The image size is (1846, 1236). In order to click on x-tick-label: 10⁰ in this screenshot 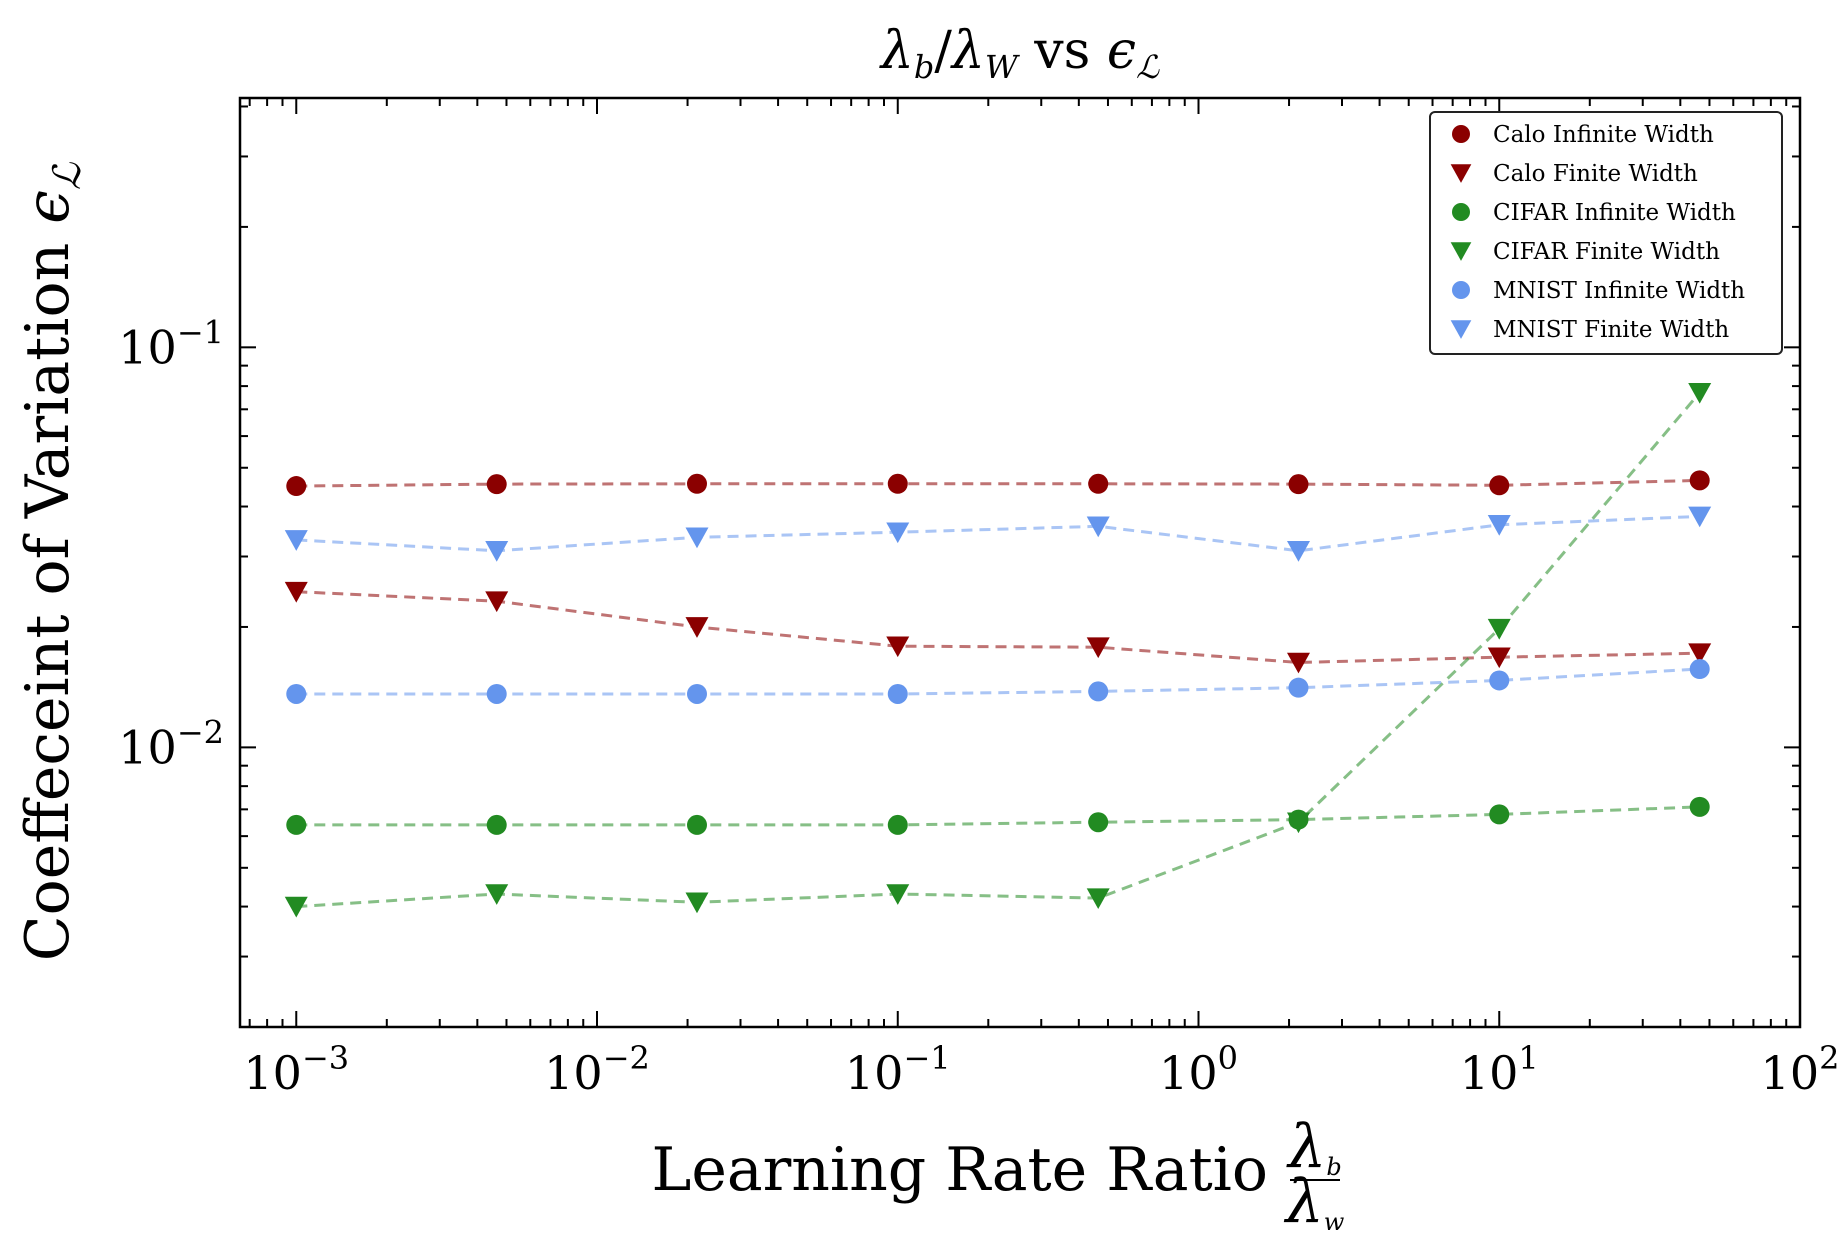, I will do `click(1198, 1069)`.